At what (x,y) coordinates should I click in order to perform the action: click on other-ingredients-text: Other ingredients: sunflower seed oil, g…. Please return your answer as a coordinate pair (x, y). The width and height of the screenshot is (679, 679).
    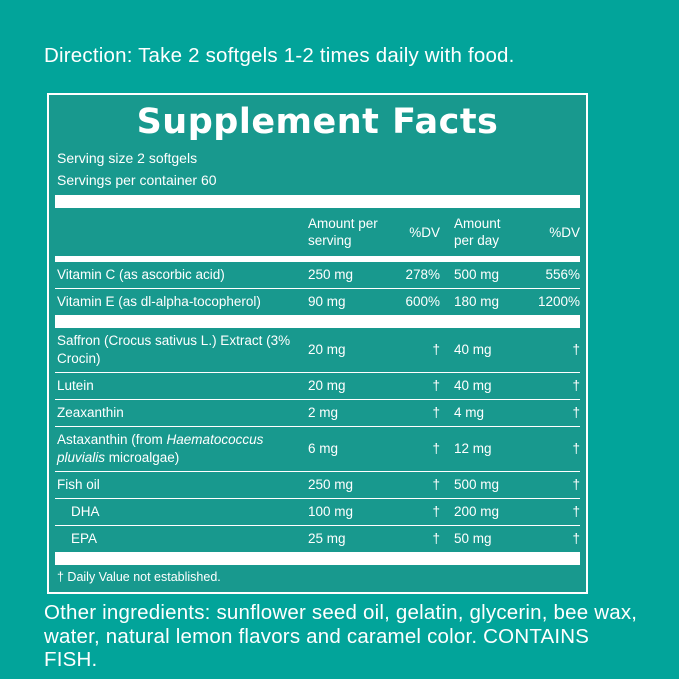
    Looking at the image, I should click on (341, 636).